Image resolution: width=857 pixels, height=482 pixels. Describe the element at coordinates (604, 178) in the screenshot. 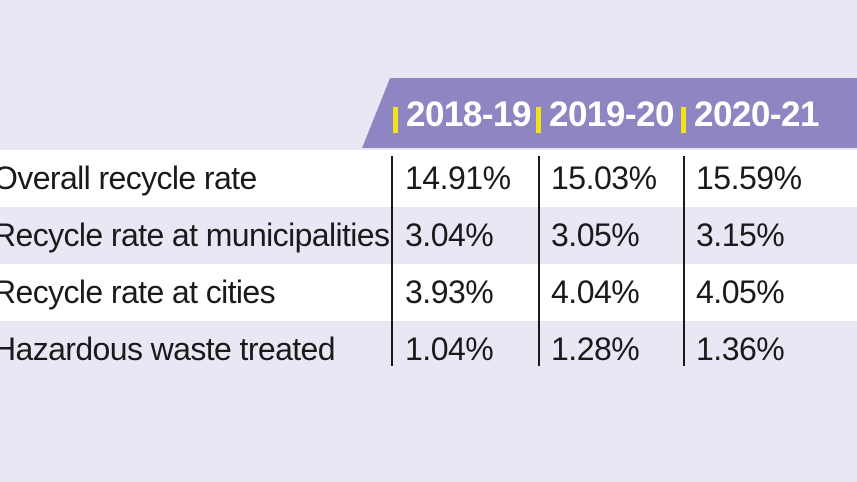

I see `table-cell: 15.03%` at that location.